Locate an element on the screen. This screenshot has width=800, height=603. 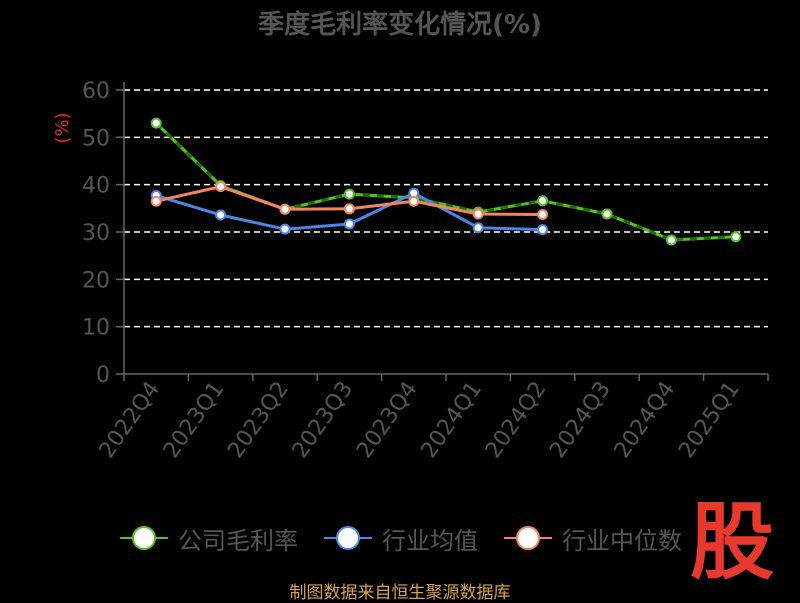
x-tick-label: 2023Q3 is located at coordinates (323, 420).